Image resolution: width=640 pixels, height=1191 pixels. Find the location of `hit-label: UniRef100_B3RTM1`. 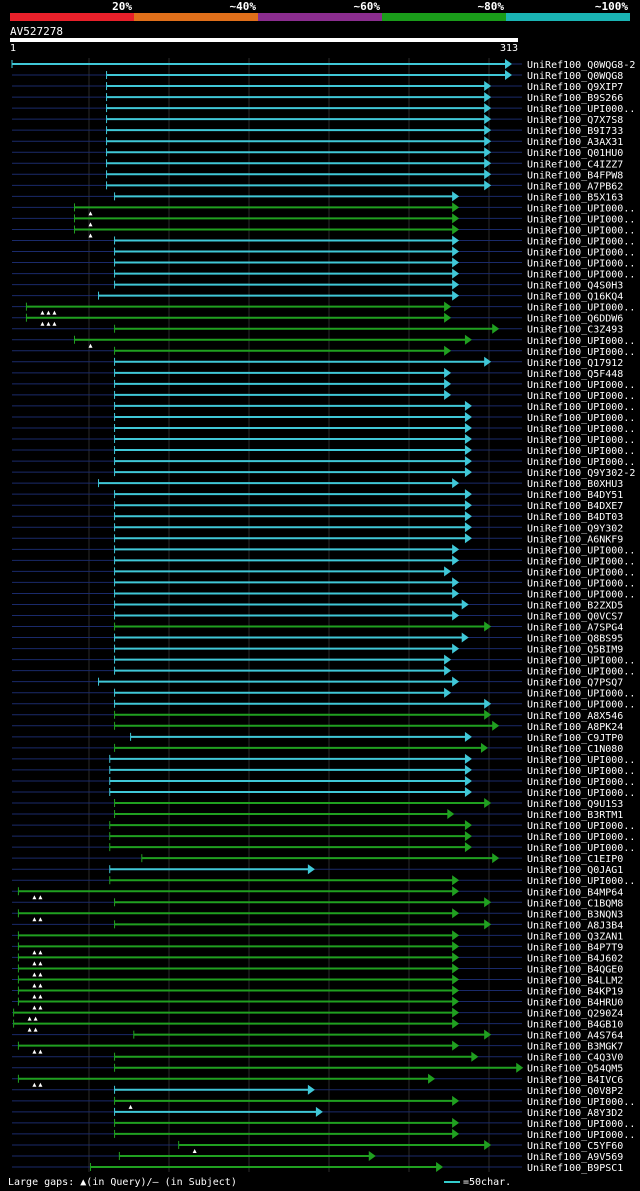

hit-label: UniRef100_B3RTM1 is located at coordinates (575, 815).